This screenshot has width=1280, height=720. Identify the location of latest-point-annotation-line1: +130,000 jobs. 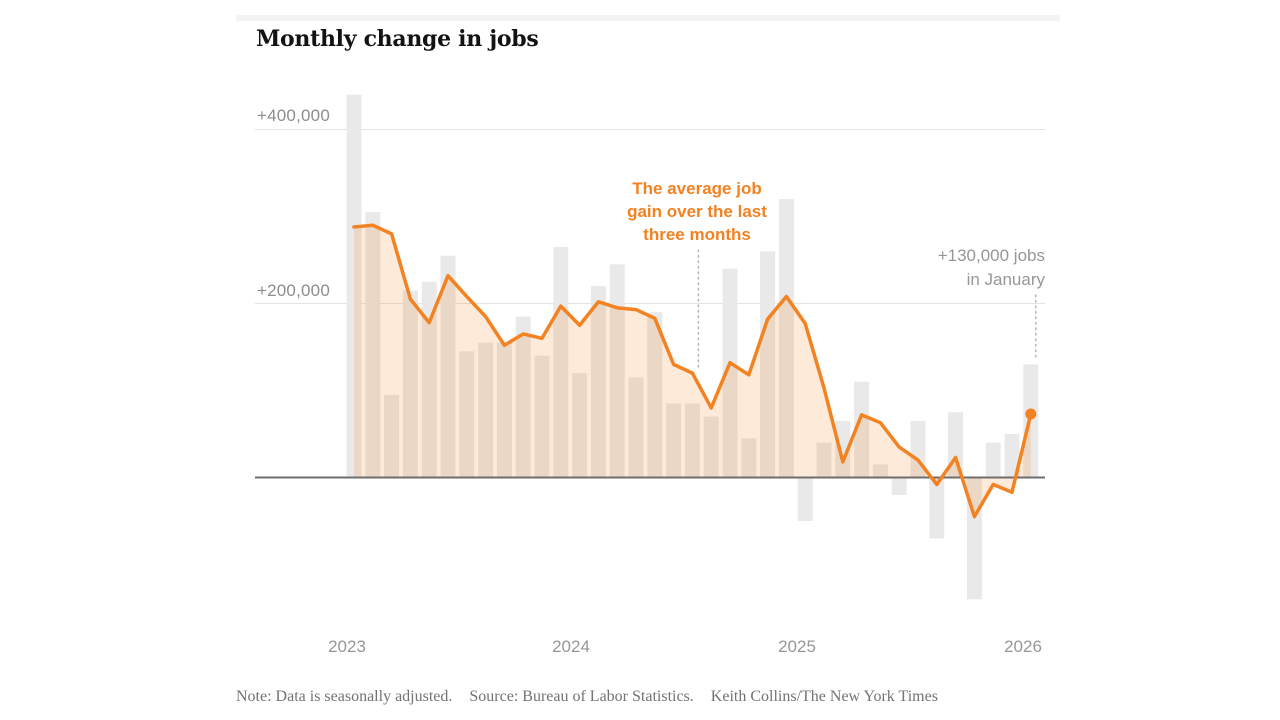
(991, 255).